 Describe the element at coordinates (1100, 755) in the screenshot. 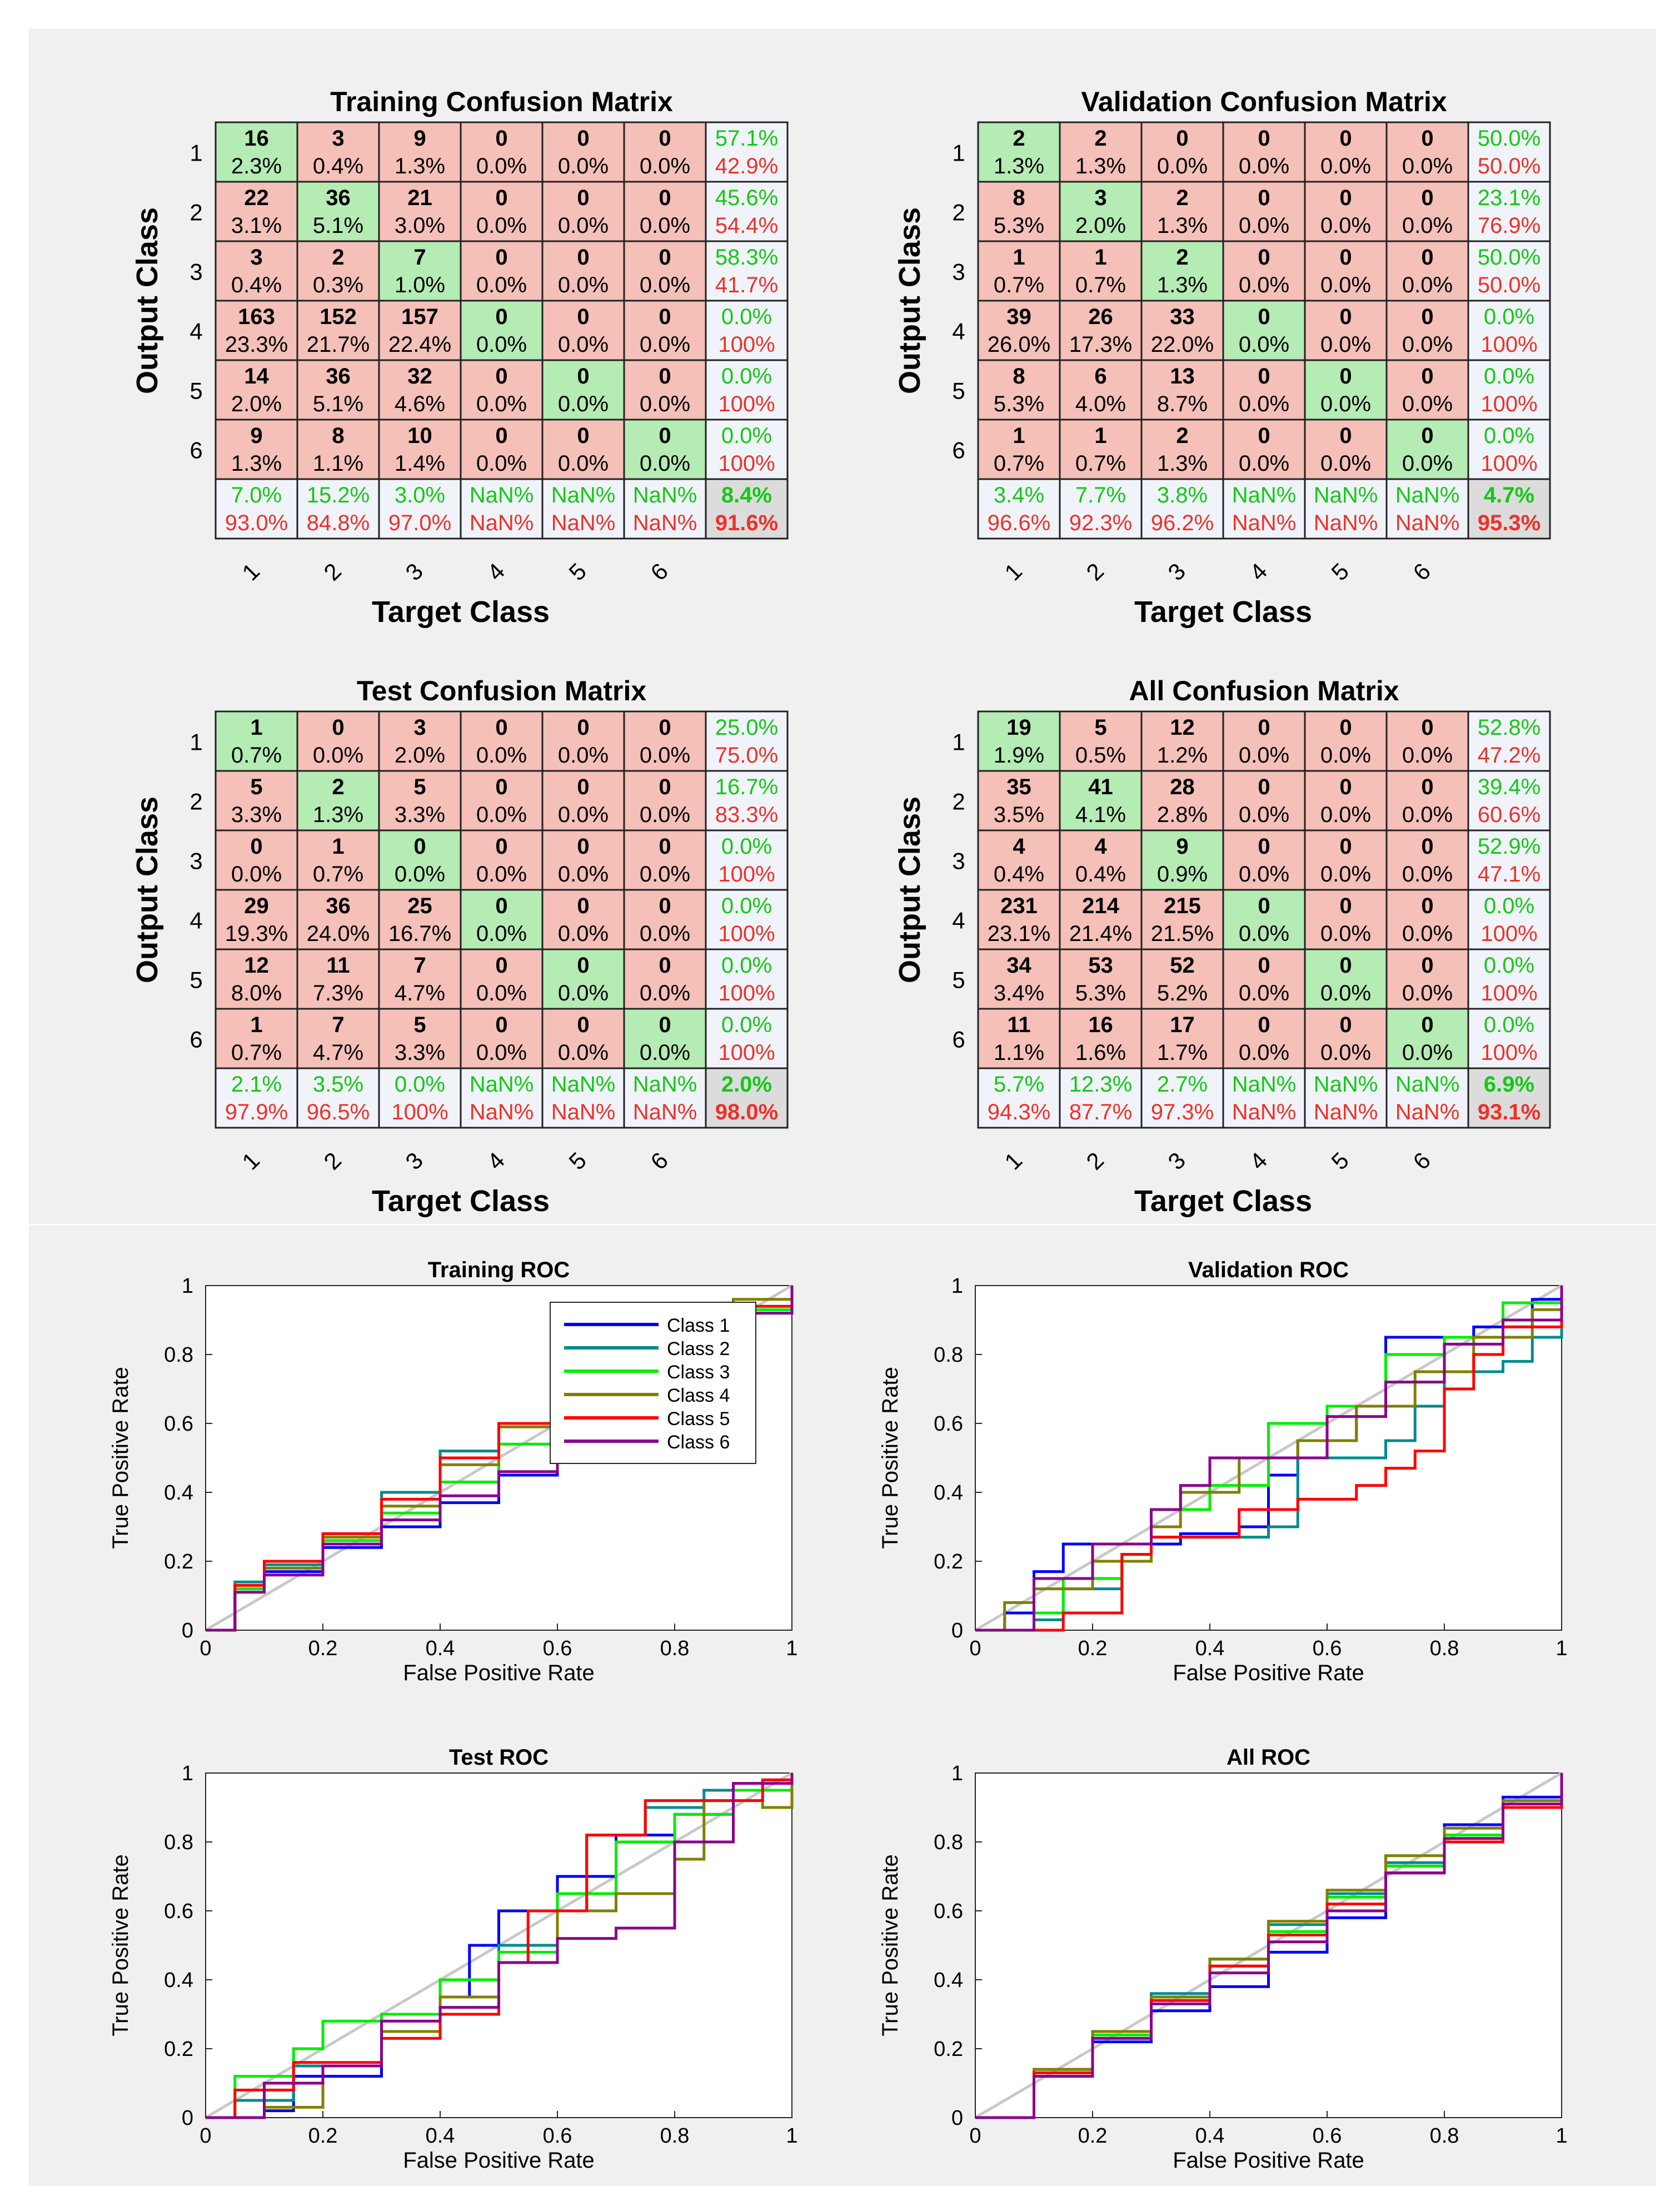

I see `cell-percent: 0.5%` at that location.